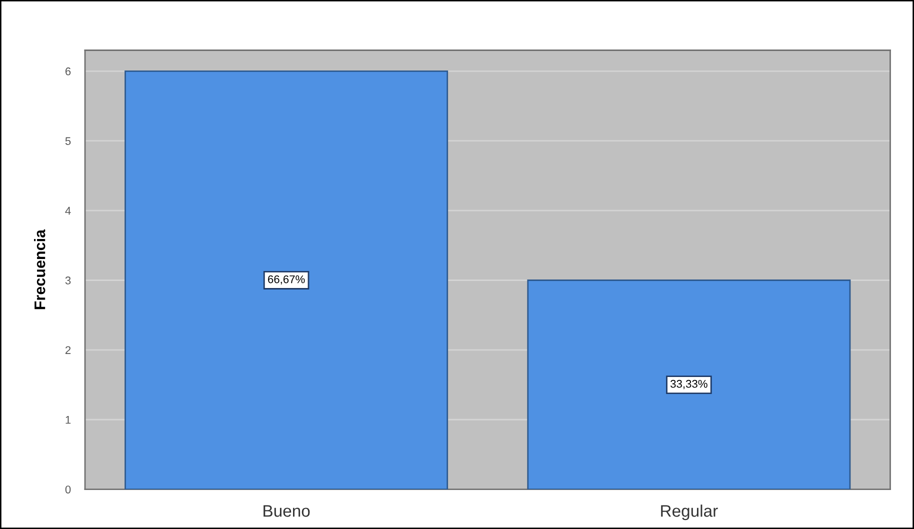  Describe the element at coordinates (286, 280) in the screenshot. I see `annotation: 66,67%` at that location.